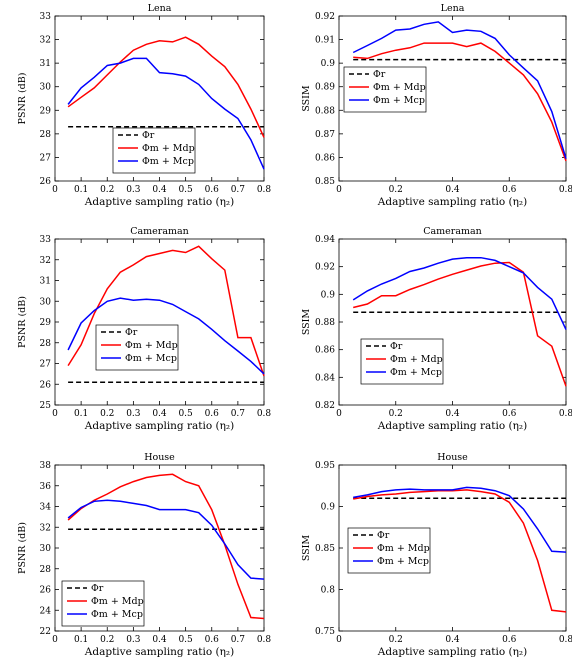 The width and height of the screenshot is (572, 658). Describe the element at coordinates (325, 466) in the screenshot. I see `y-tick-label: 0.95` at that location.